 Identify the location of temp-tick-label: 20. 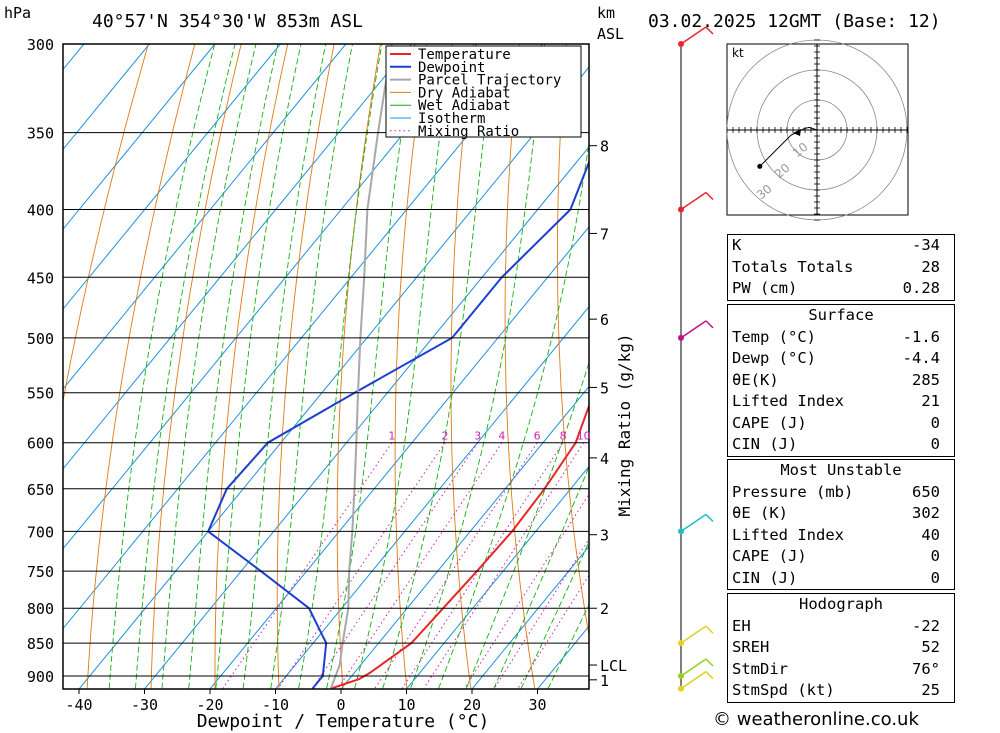
(472, 705).